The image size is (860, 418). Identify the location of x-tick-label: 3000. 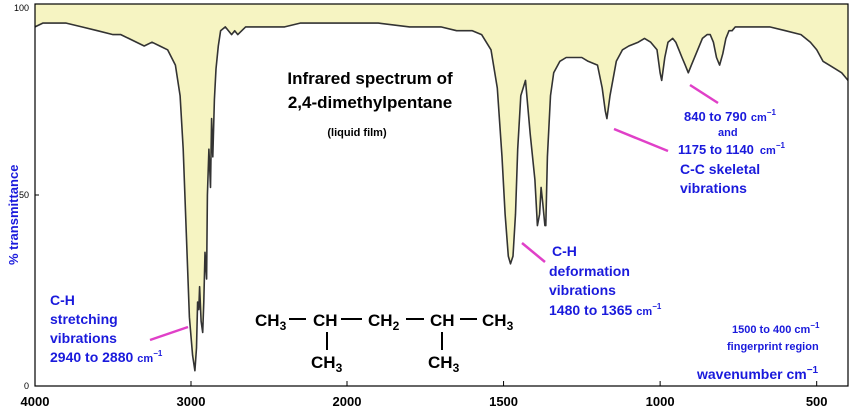
(191, 401).